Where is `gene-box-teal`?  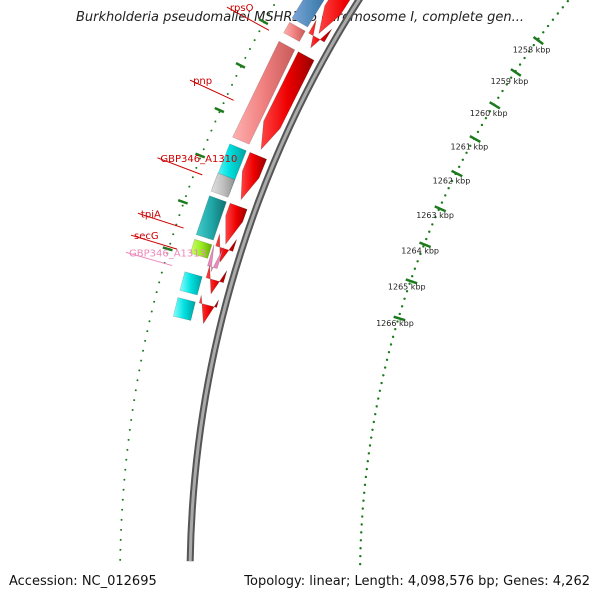
gene-box-teal is located at coordinates (211, 218).